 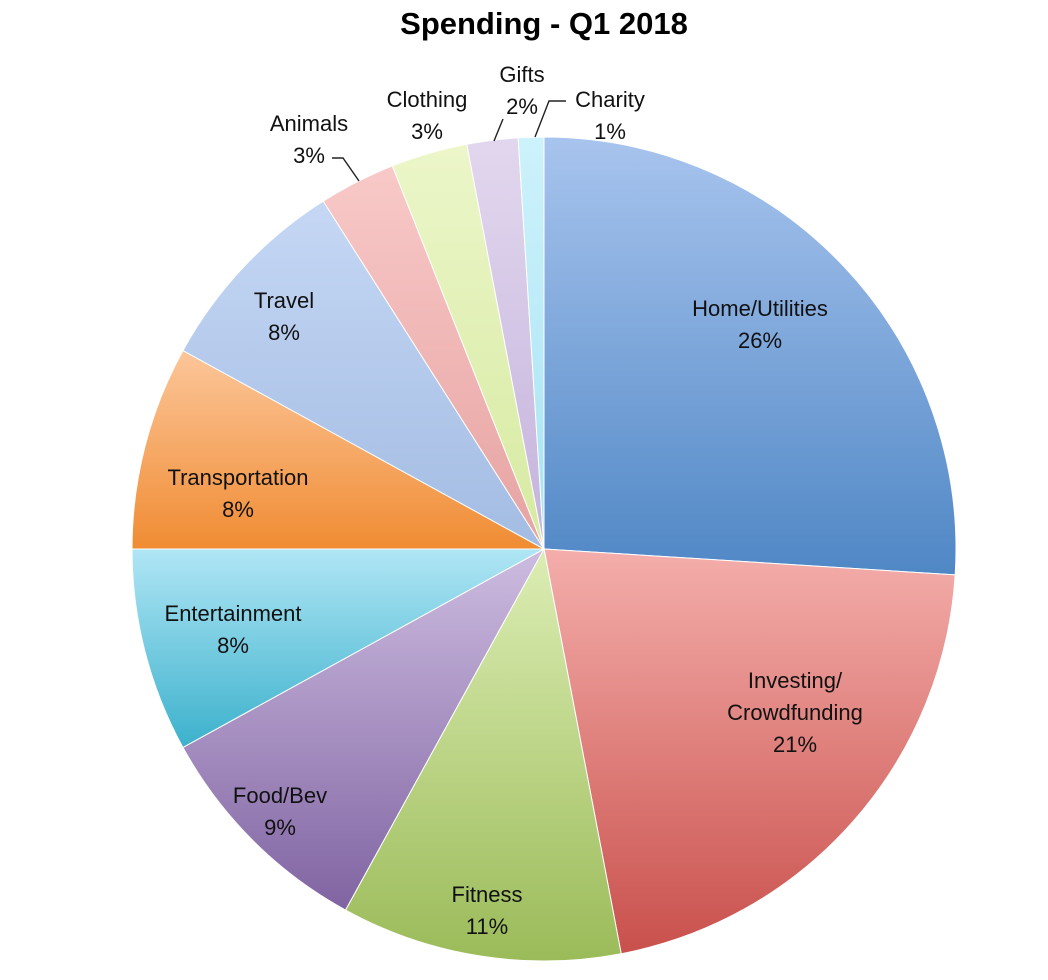 What do you see at coordinates (427, 99) in the screenshot?
I see `slice-name: Clothing` at bounding box center [427, 99].